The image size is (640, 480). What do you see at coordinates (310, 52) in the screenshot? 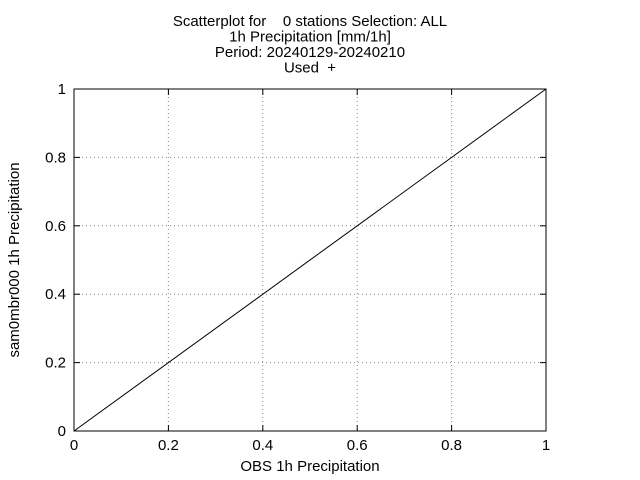
I see `title-line-3: Period: 20240129-20240210` at bounding box center [310, 52].